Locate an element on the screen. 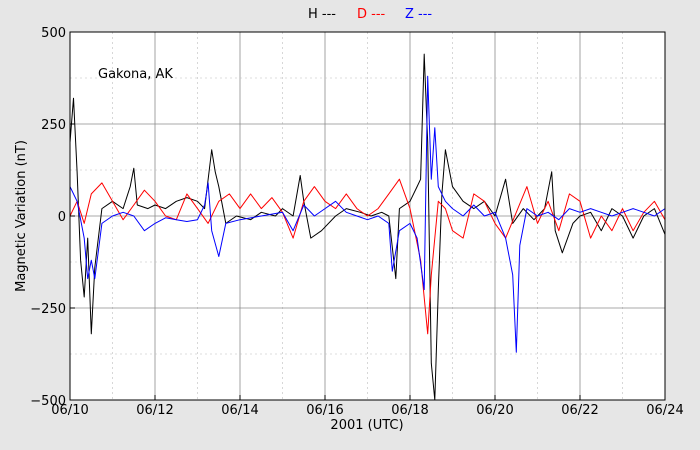 The height and width of the screenshot is (450, 700). legend: H --- D --- Z --- is located at coordinates (370, 14).